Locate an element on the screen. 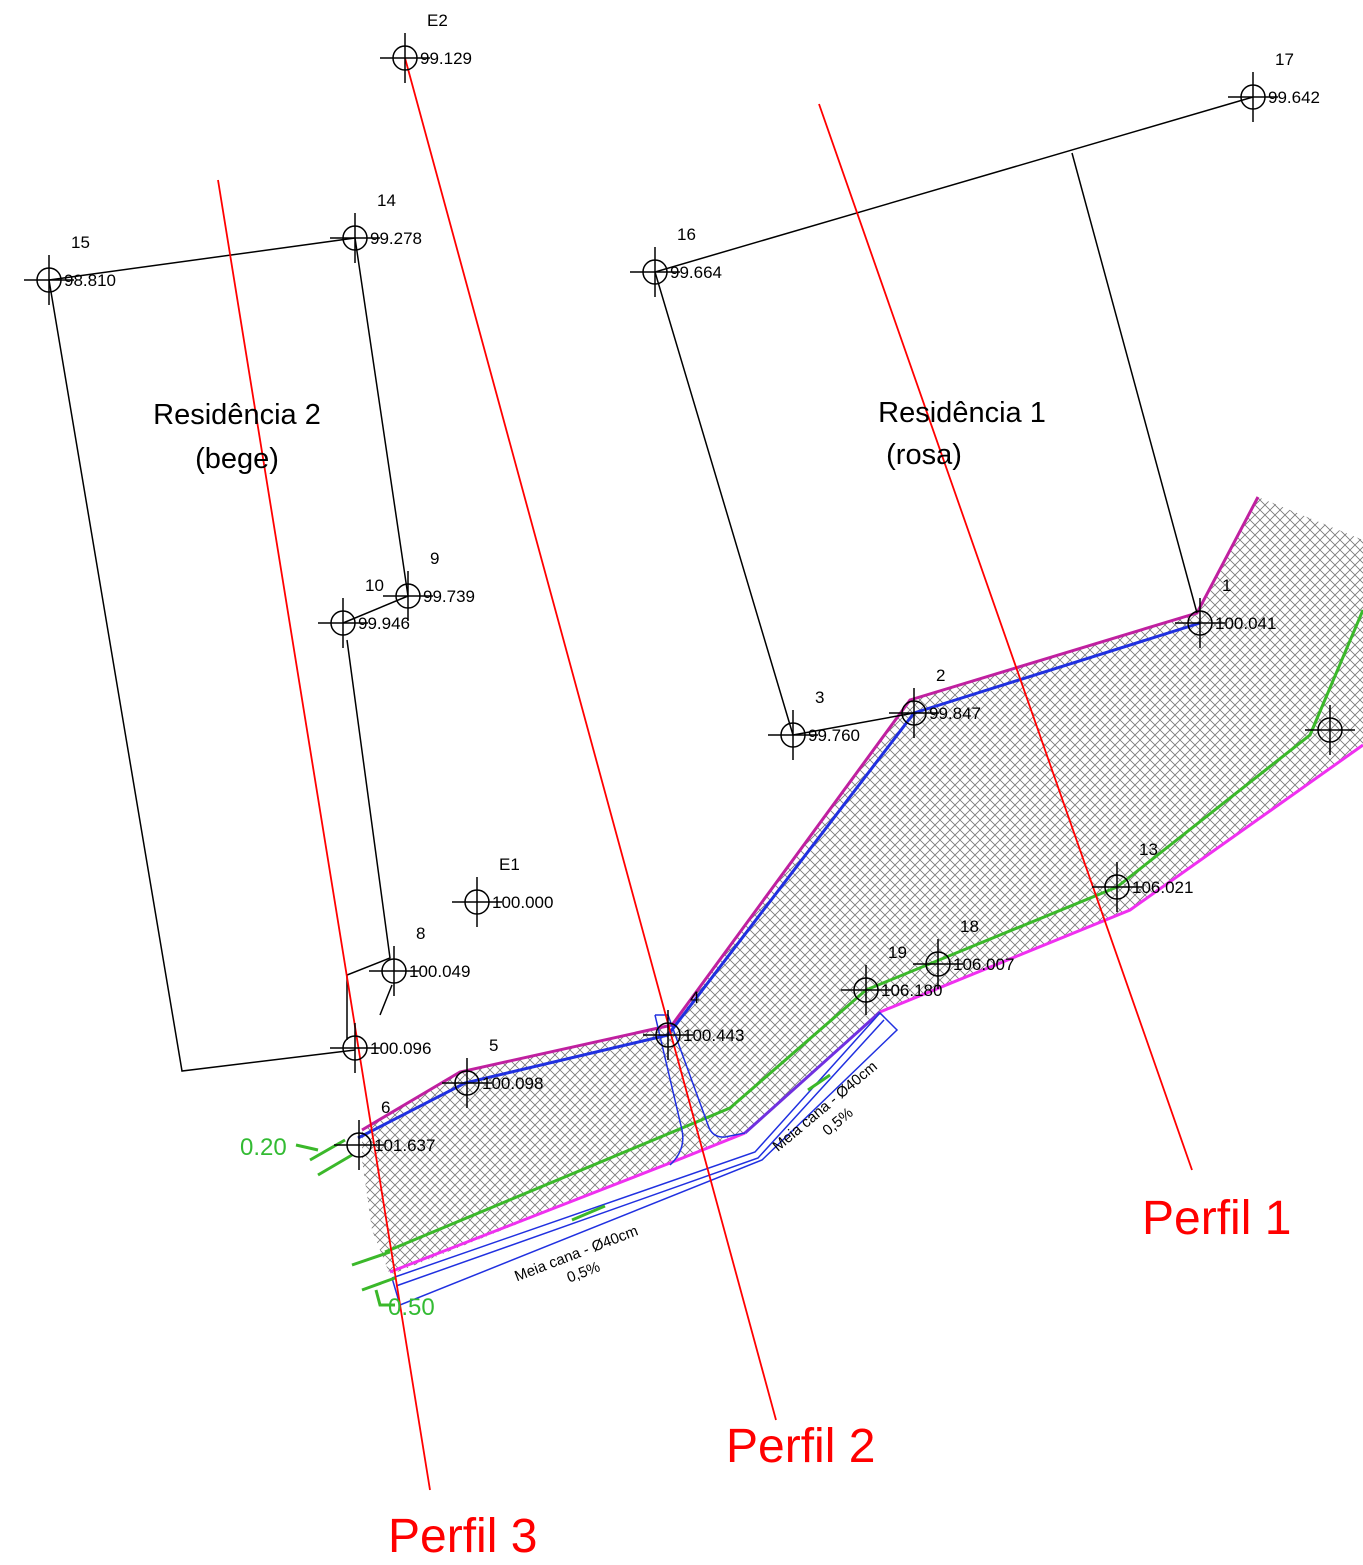 Image resolution: width=1363 pixels, height=1565 pixels. point-id: 2 is located at coordinates (940, 675).